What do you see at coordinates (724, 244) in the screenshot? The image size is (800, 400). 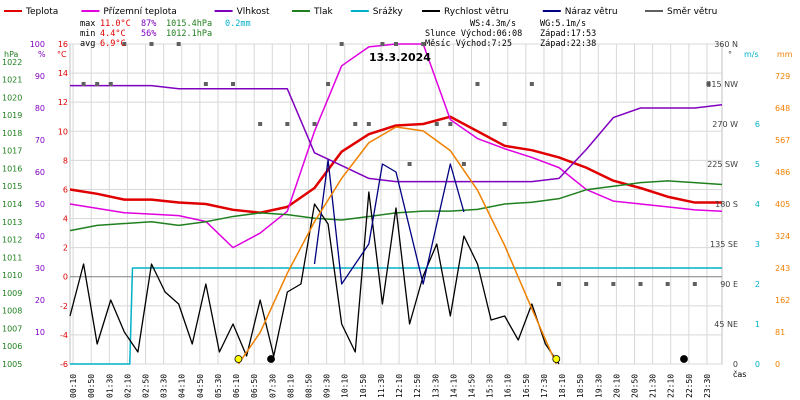 I see `tick-label-direction: 135 SE` at bounding box center [724, 244].